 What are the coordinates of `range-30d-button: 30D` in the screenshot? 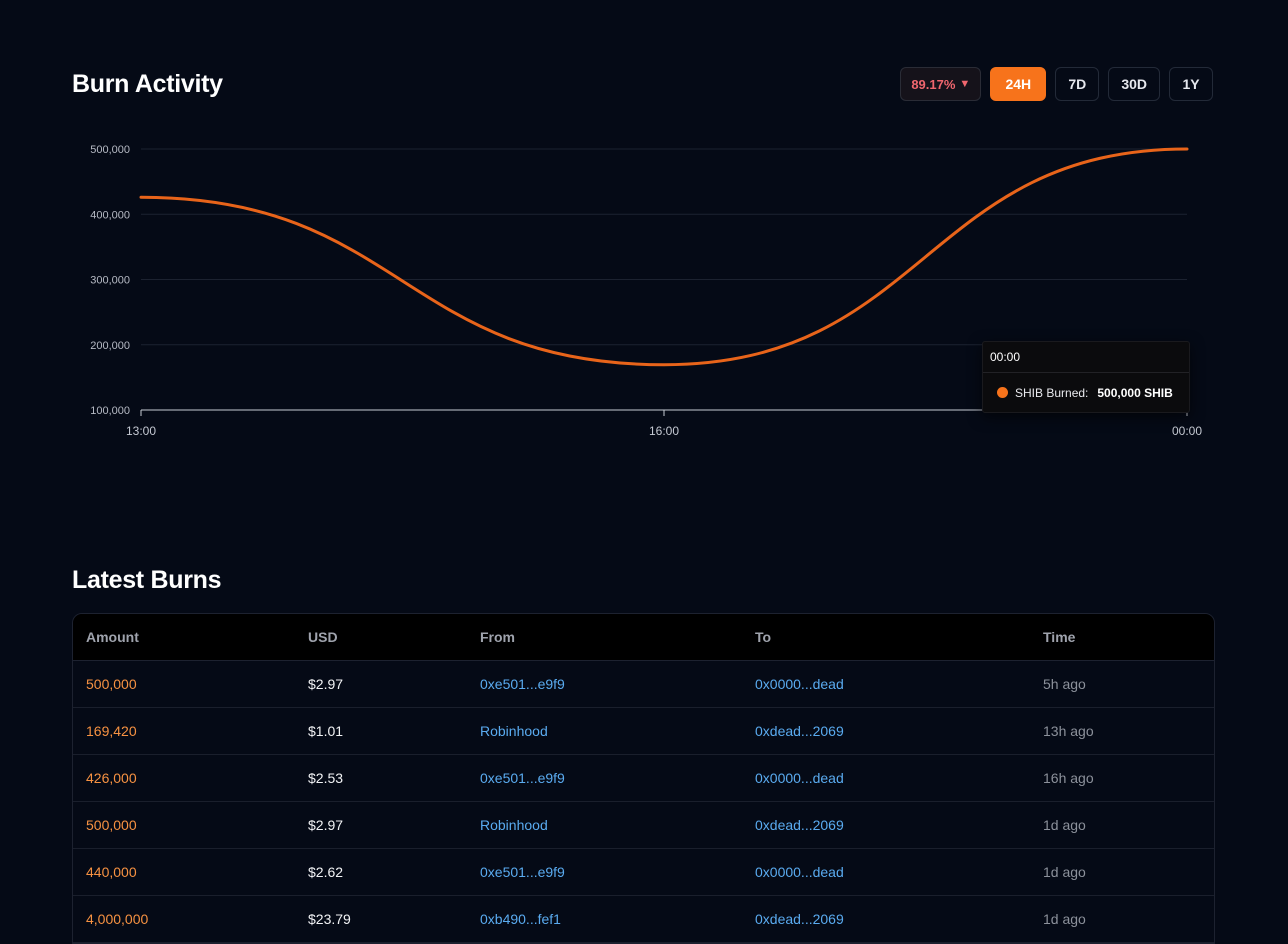 It's located at (1134, 84).